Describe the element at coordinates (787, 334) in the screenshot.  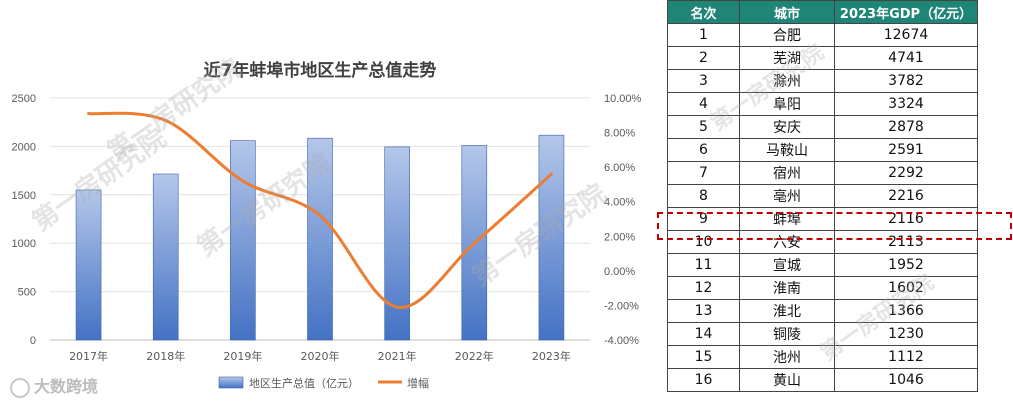
I see `city-cell: 铜陵` at that location.